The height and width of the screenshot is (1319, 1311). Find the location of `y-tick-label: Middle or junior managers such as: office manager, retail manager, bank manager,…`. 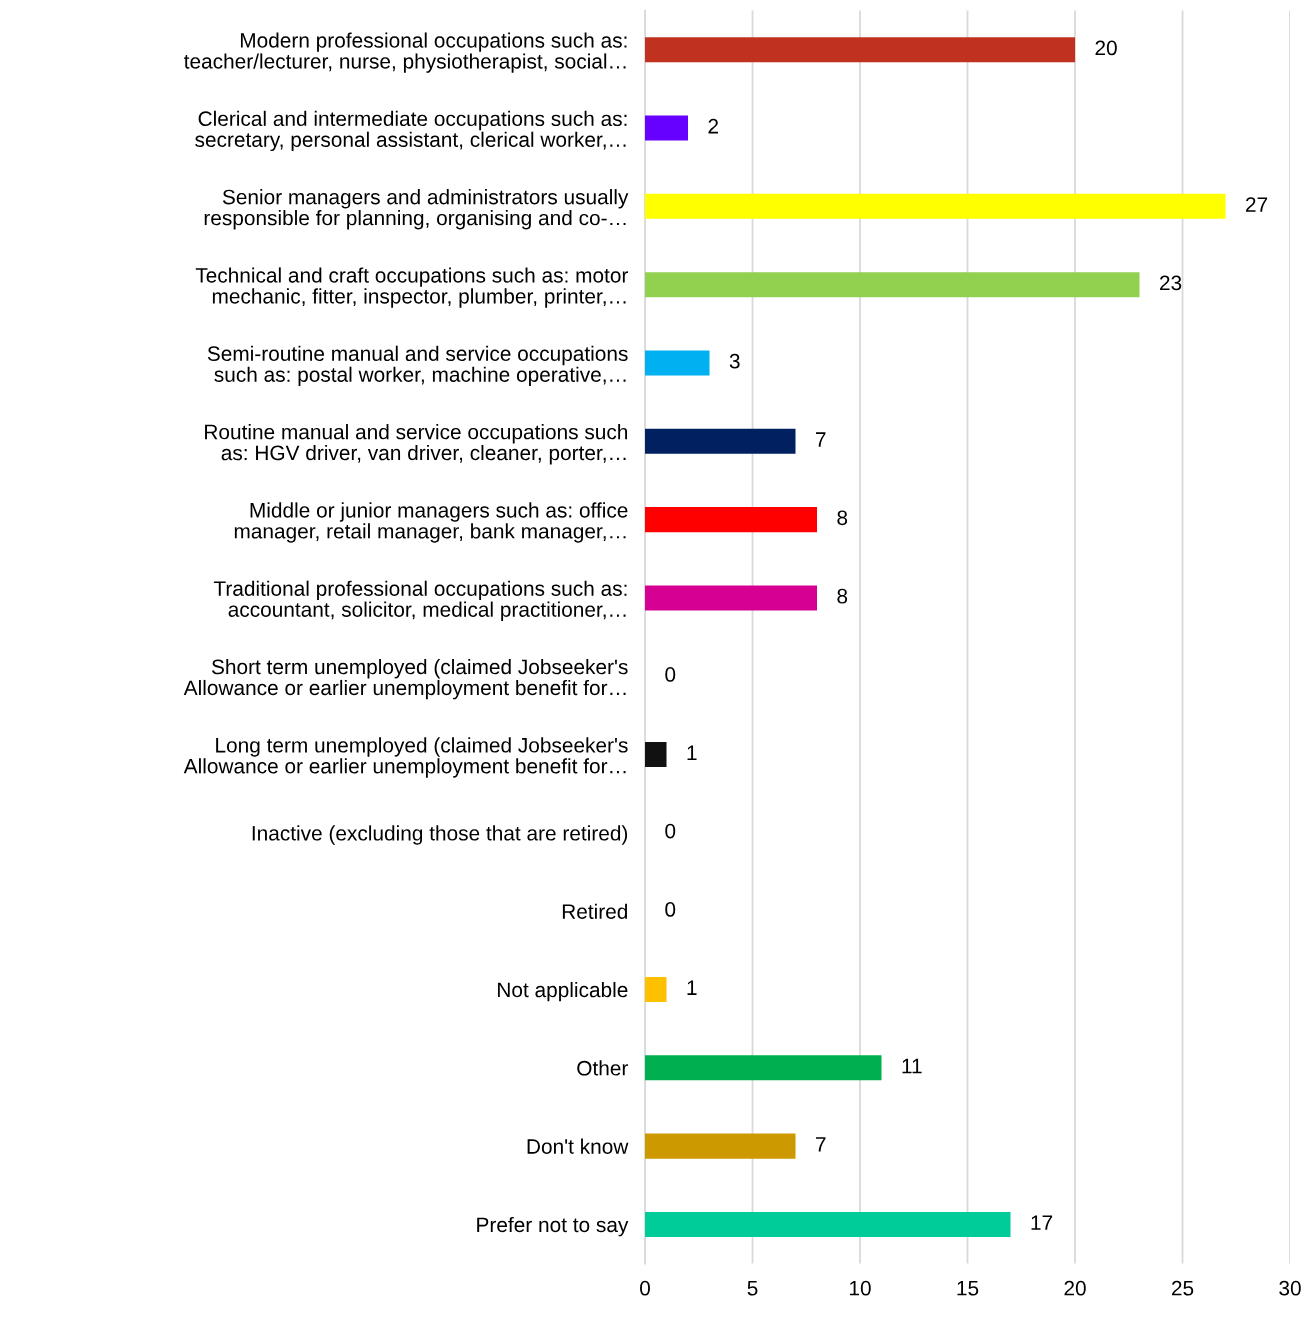

y-tick-label: Middle or junior managers such as: office manager, retail manager, bank manager,… is located at coordinates (431, 522).